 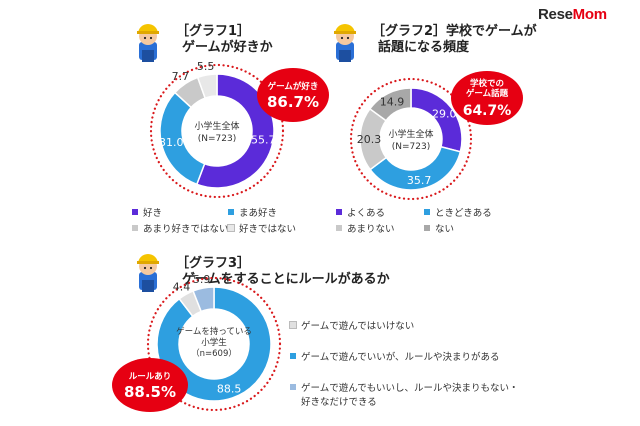 I want to click on chart1-legend-label: あまり好きではない, so click(x=186, y=229).